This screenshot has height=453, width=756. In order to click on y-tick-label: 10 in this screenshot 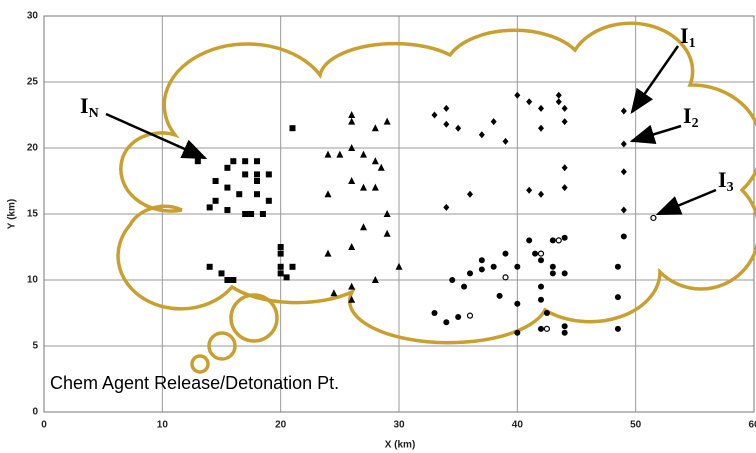, I will do `click(33, 280)`.